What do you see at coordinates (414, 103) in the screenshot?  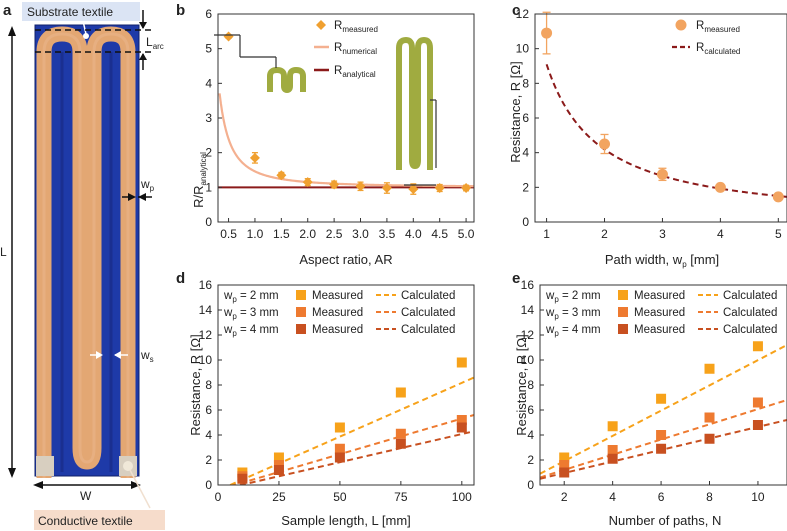 I see `inset-long-sample-icon` at bounding box center [414, 103].